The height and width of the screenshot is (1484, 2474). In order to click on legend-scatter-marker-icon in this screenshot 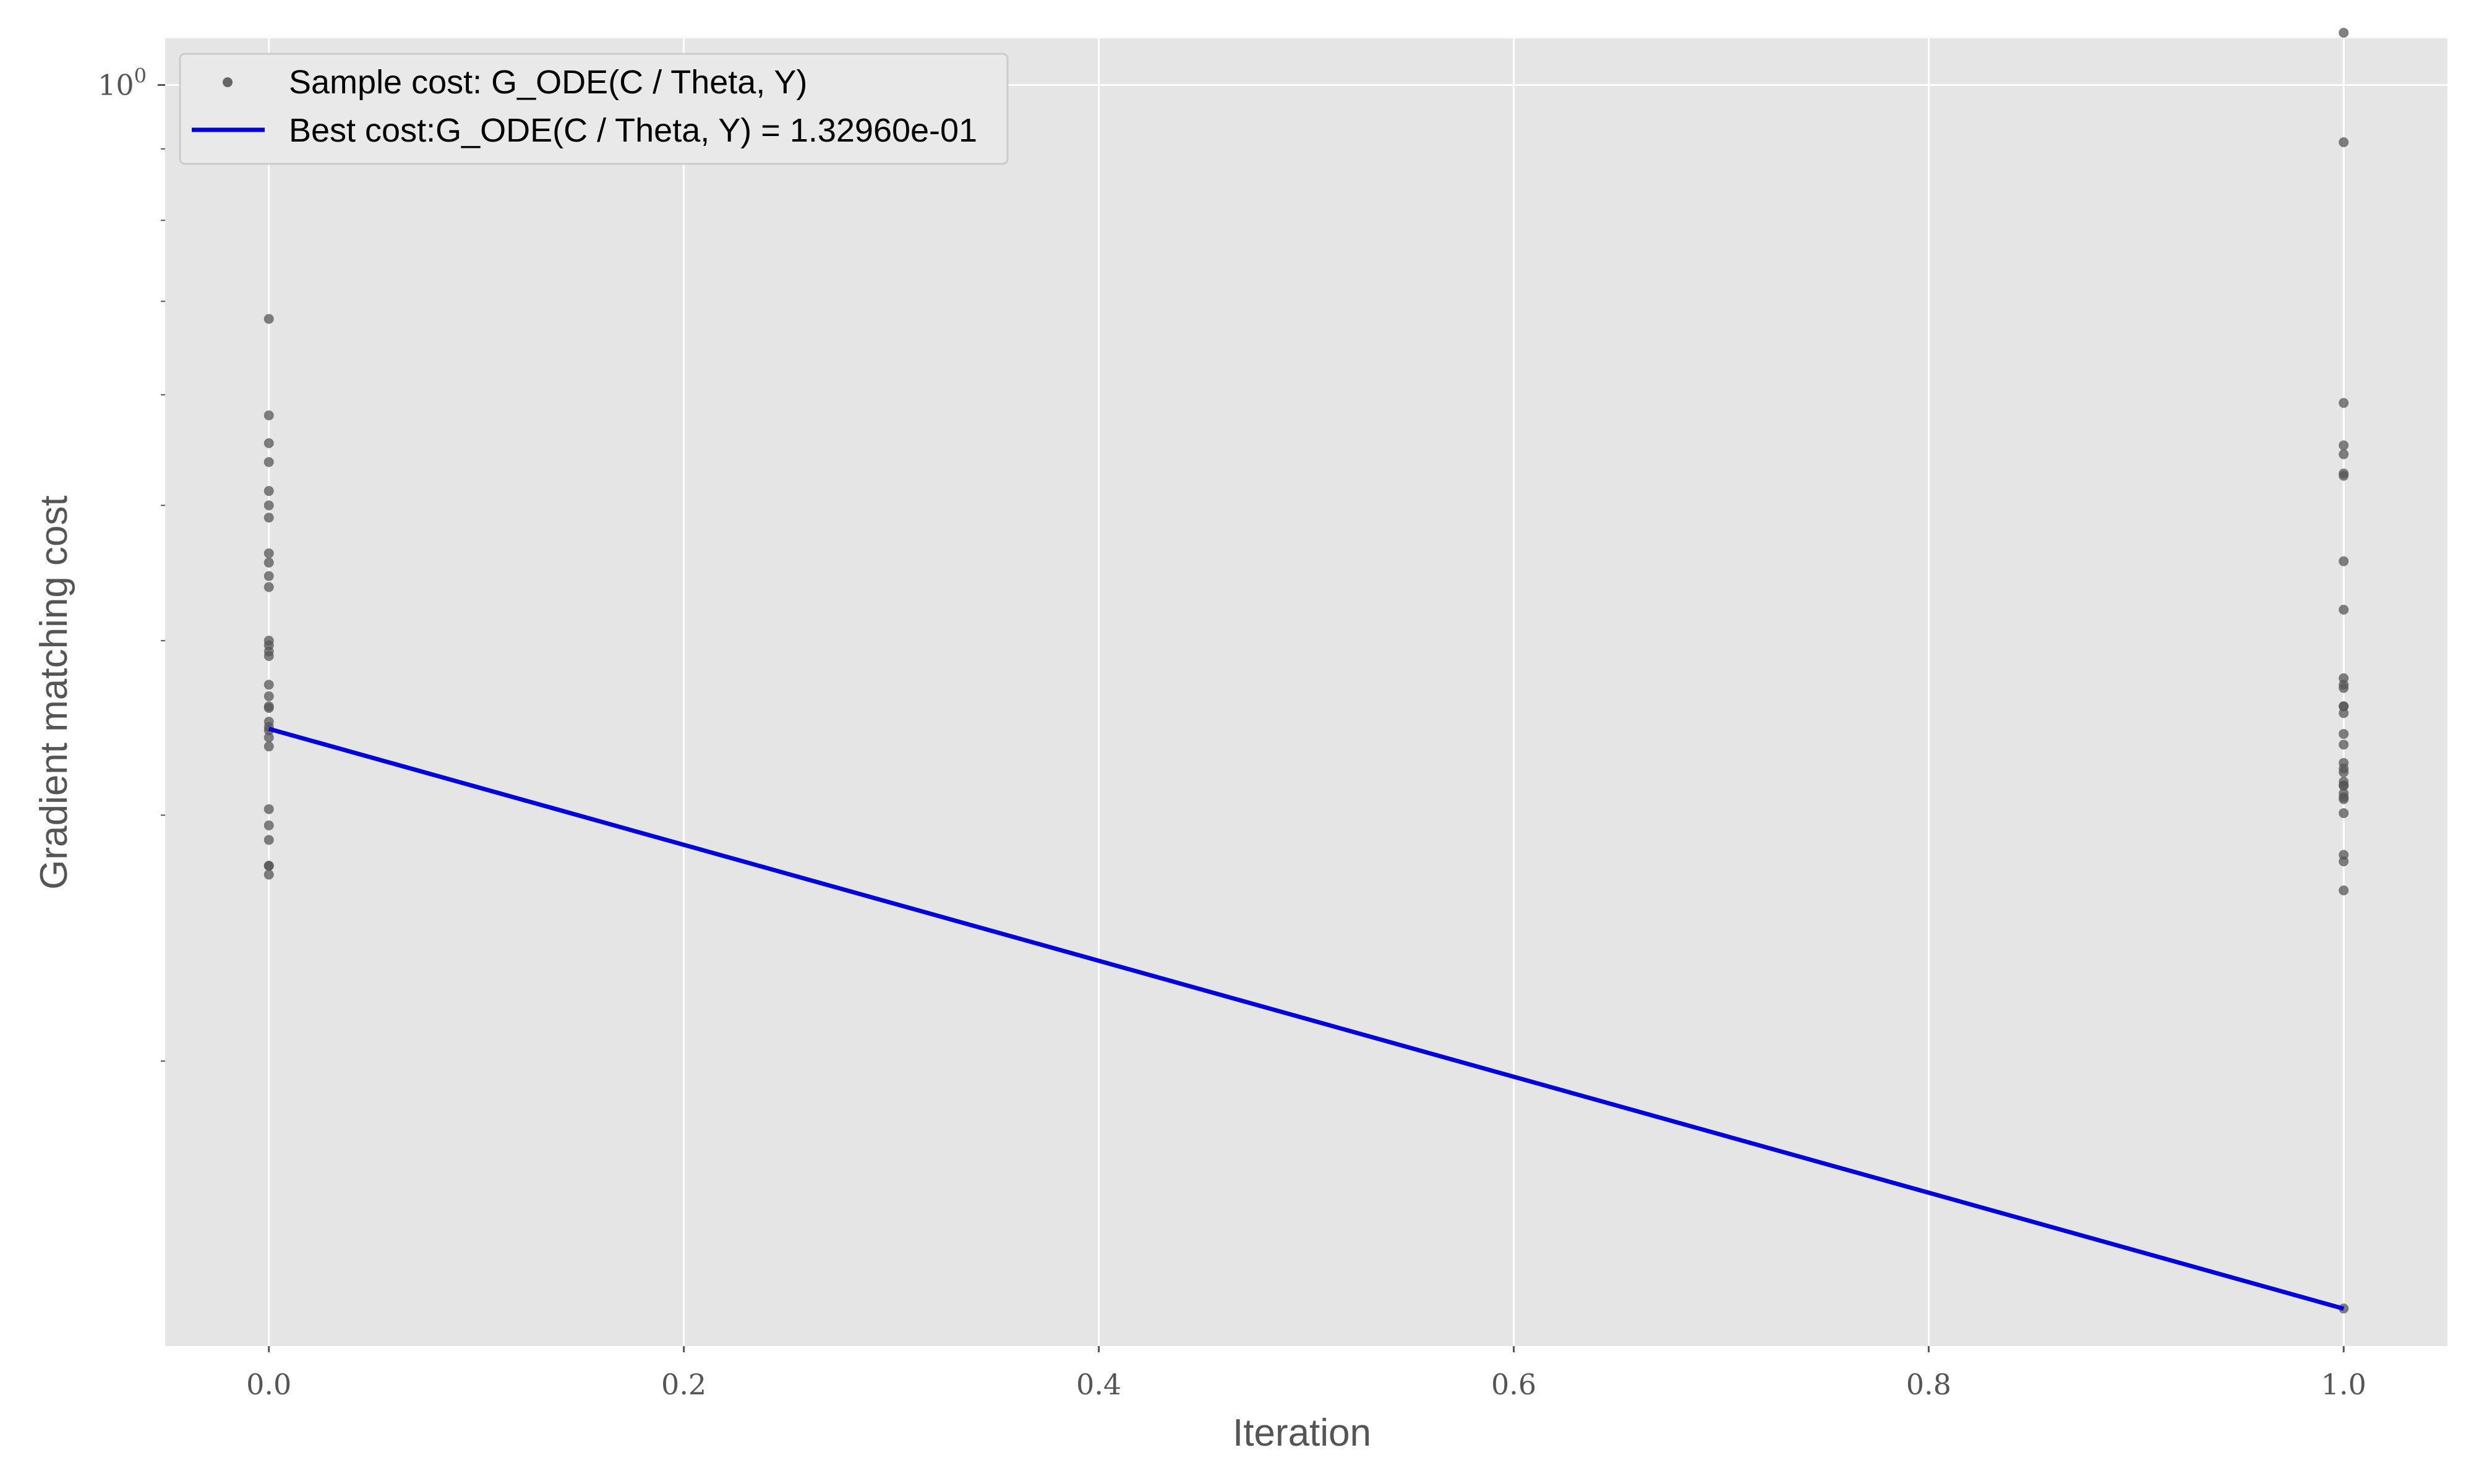, I will do `click(228, 82)`.